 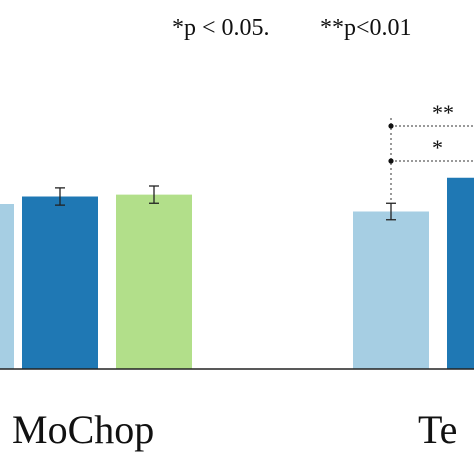 I want to click on significance-star-label-2: *, so click(x=437, y=147).